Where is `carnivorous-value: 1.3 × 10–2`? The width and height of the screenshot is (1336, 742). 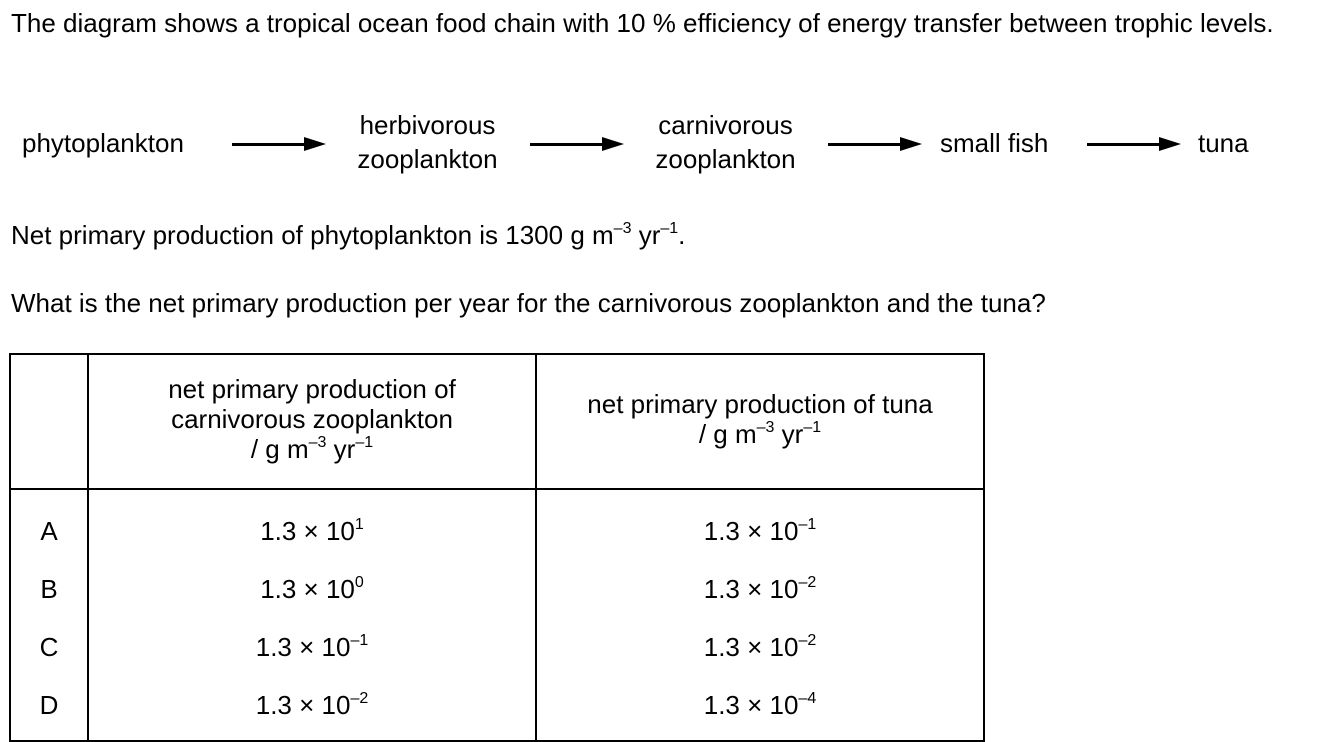 carnivorous-value: 1.3 × 10–2 is located at coordinates (312, 709).